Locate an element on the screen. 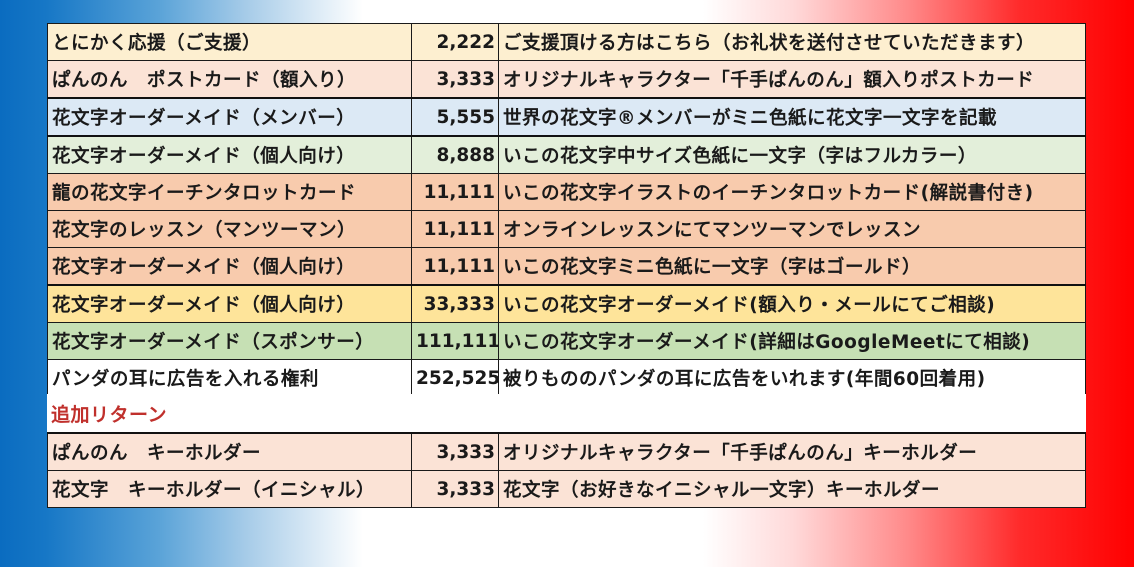 Image resolution: width=1134 pixels, height=567 pixels. item-price: 252,525 is located at coordinates (455, 378).